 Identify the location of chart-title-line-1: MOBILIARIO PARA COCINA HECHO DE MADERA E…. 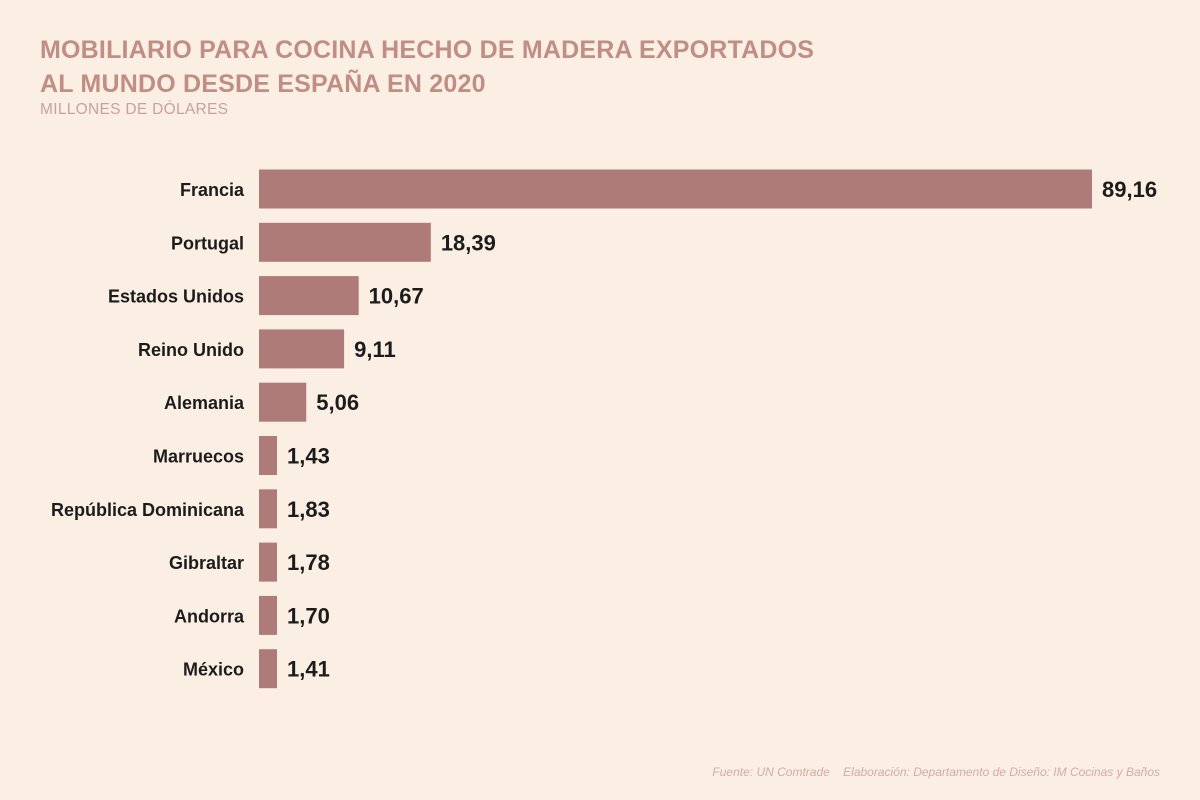
(427, 50).